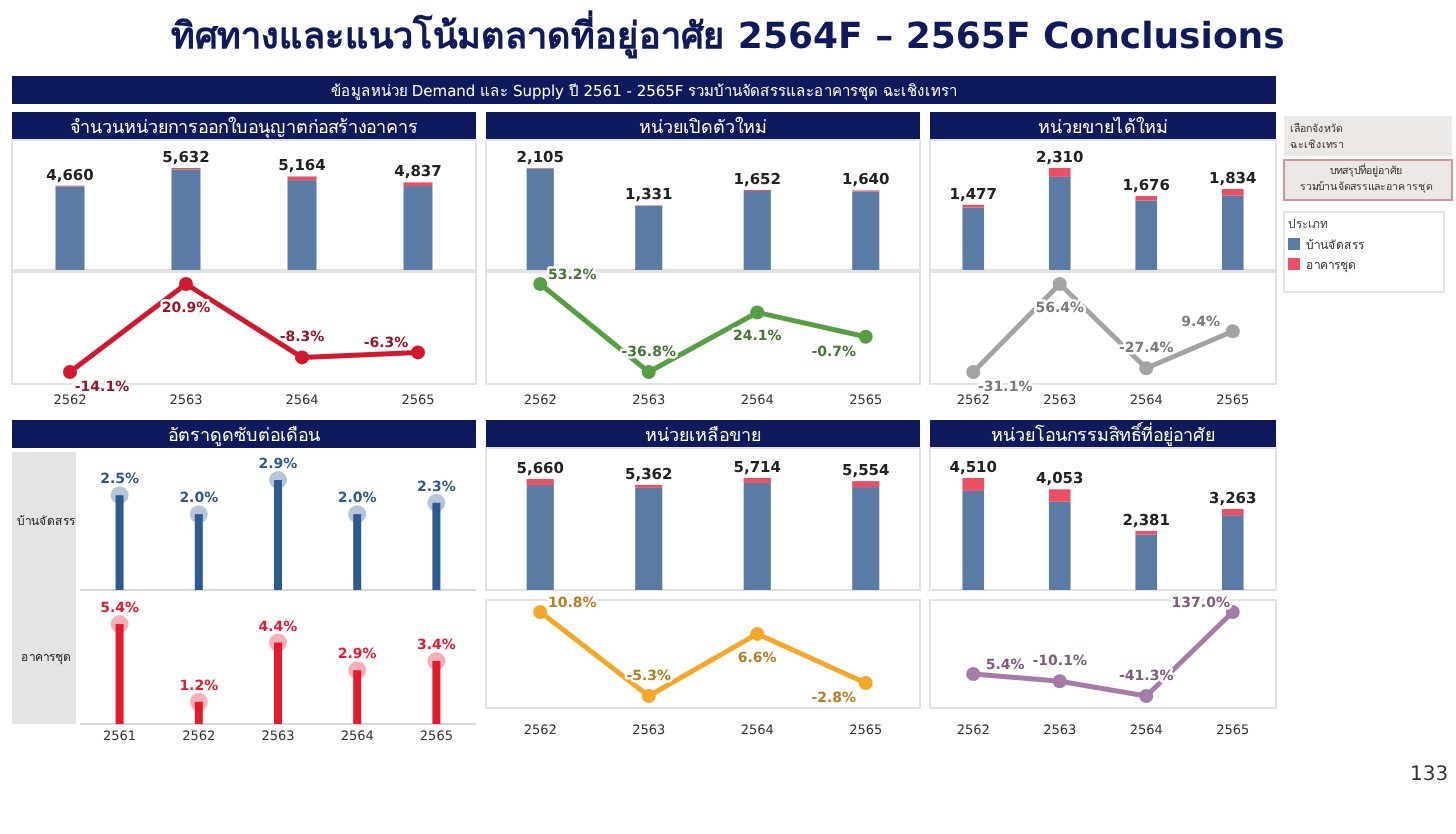 Image resolution: width=1456 pixels, height=834 pixels. Describe the element at coordinates (1103, 128) in the screenshot. I see `chart-title: หน่วยขายได้ใหม่` at that location.